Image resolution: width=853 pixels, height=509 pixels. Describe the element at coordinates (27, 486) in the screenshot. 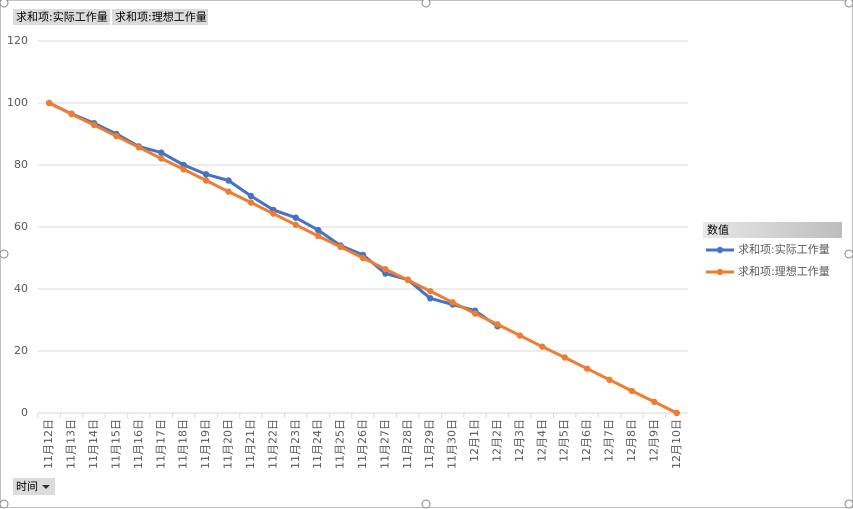

I see `field-button-label: 时间` at that location.